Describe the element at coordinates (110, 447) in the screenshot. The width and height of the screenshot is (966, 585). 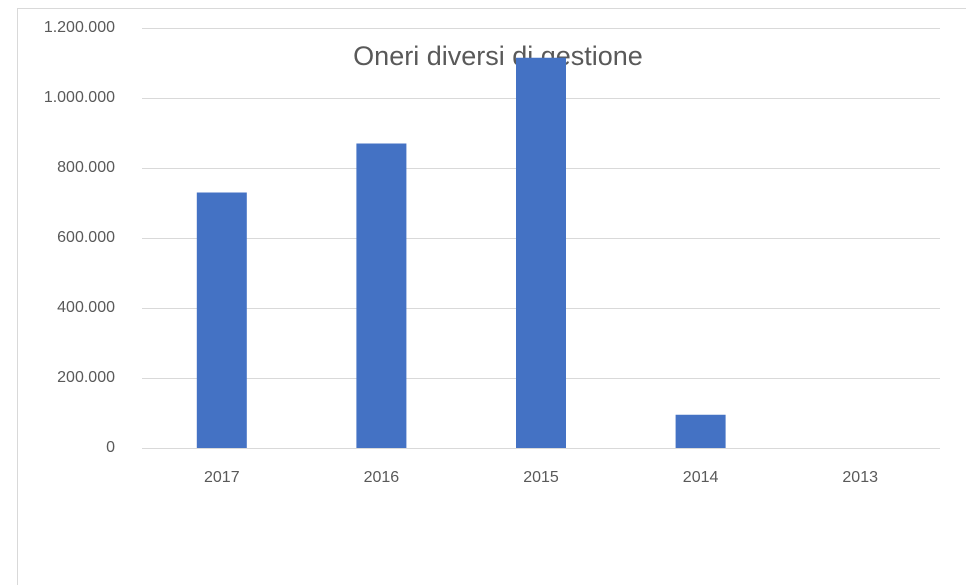
I see `y-tick-label: 0` at that location.